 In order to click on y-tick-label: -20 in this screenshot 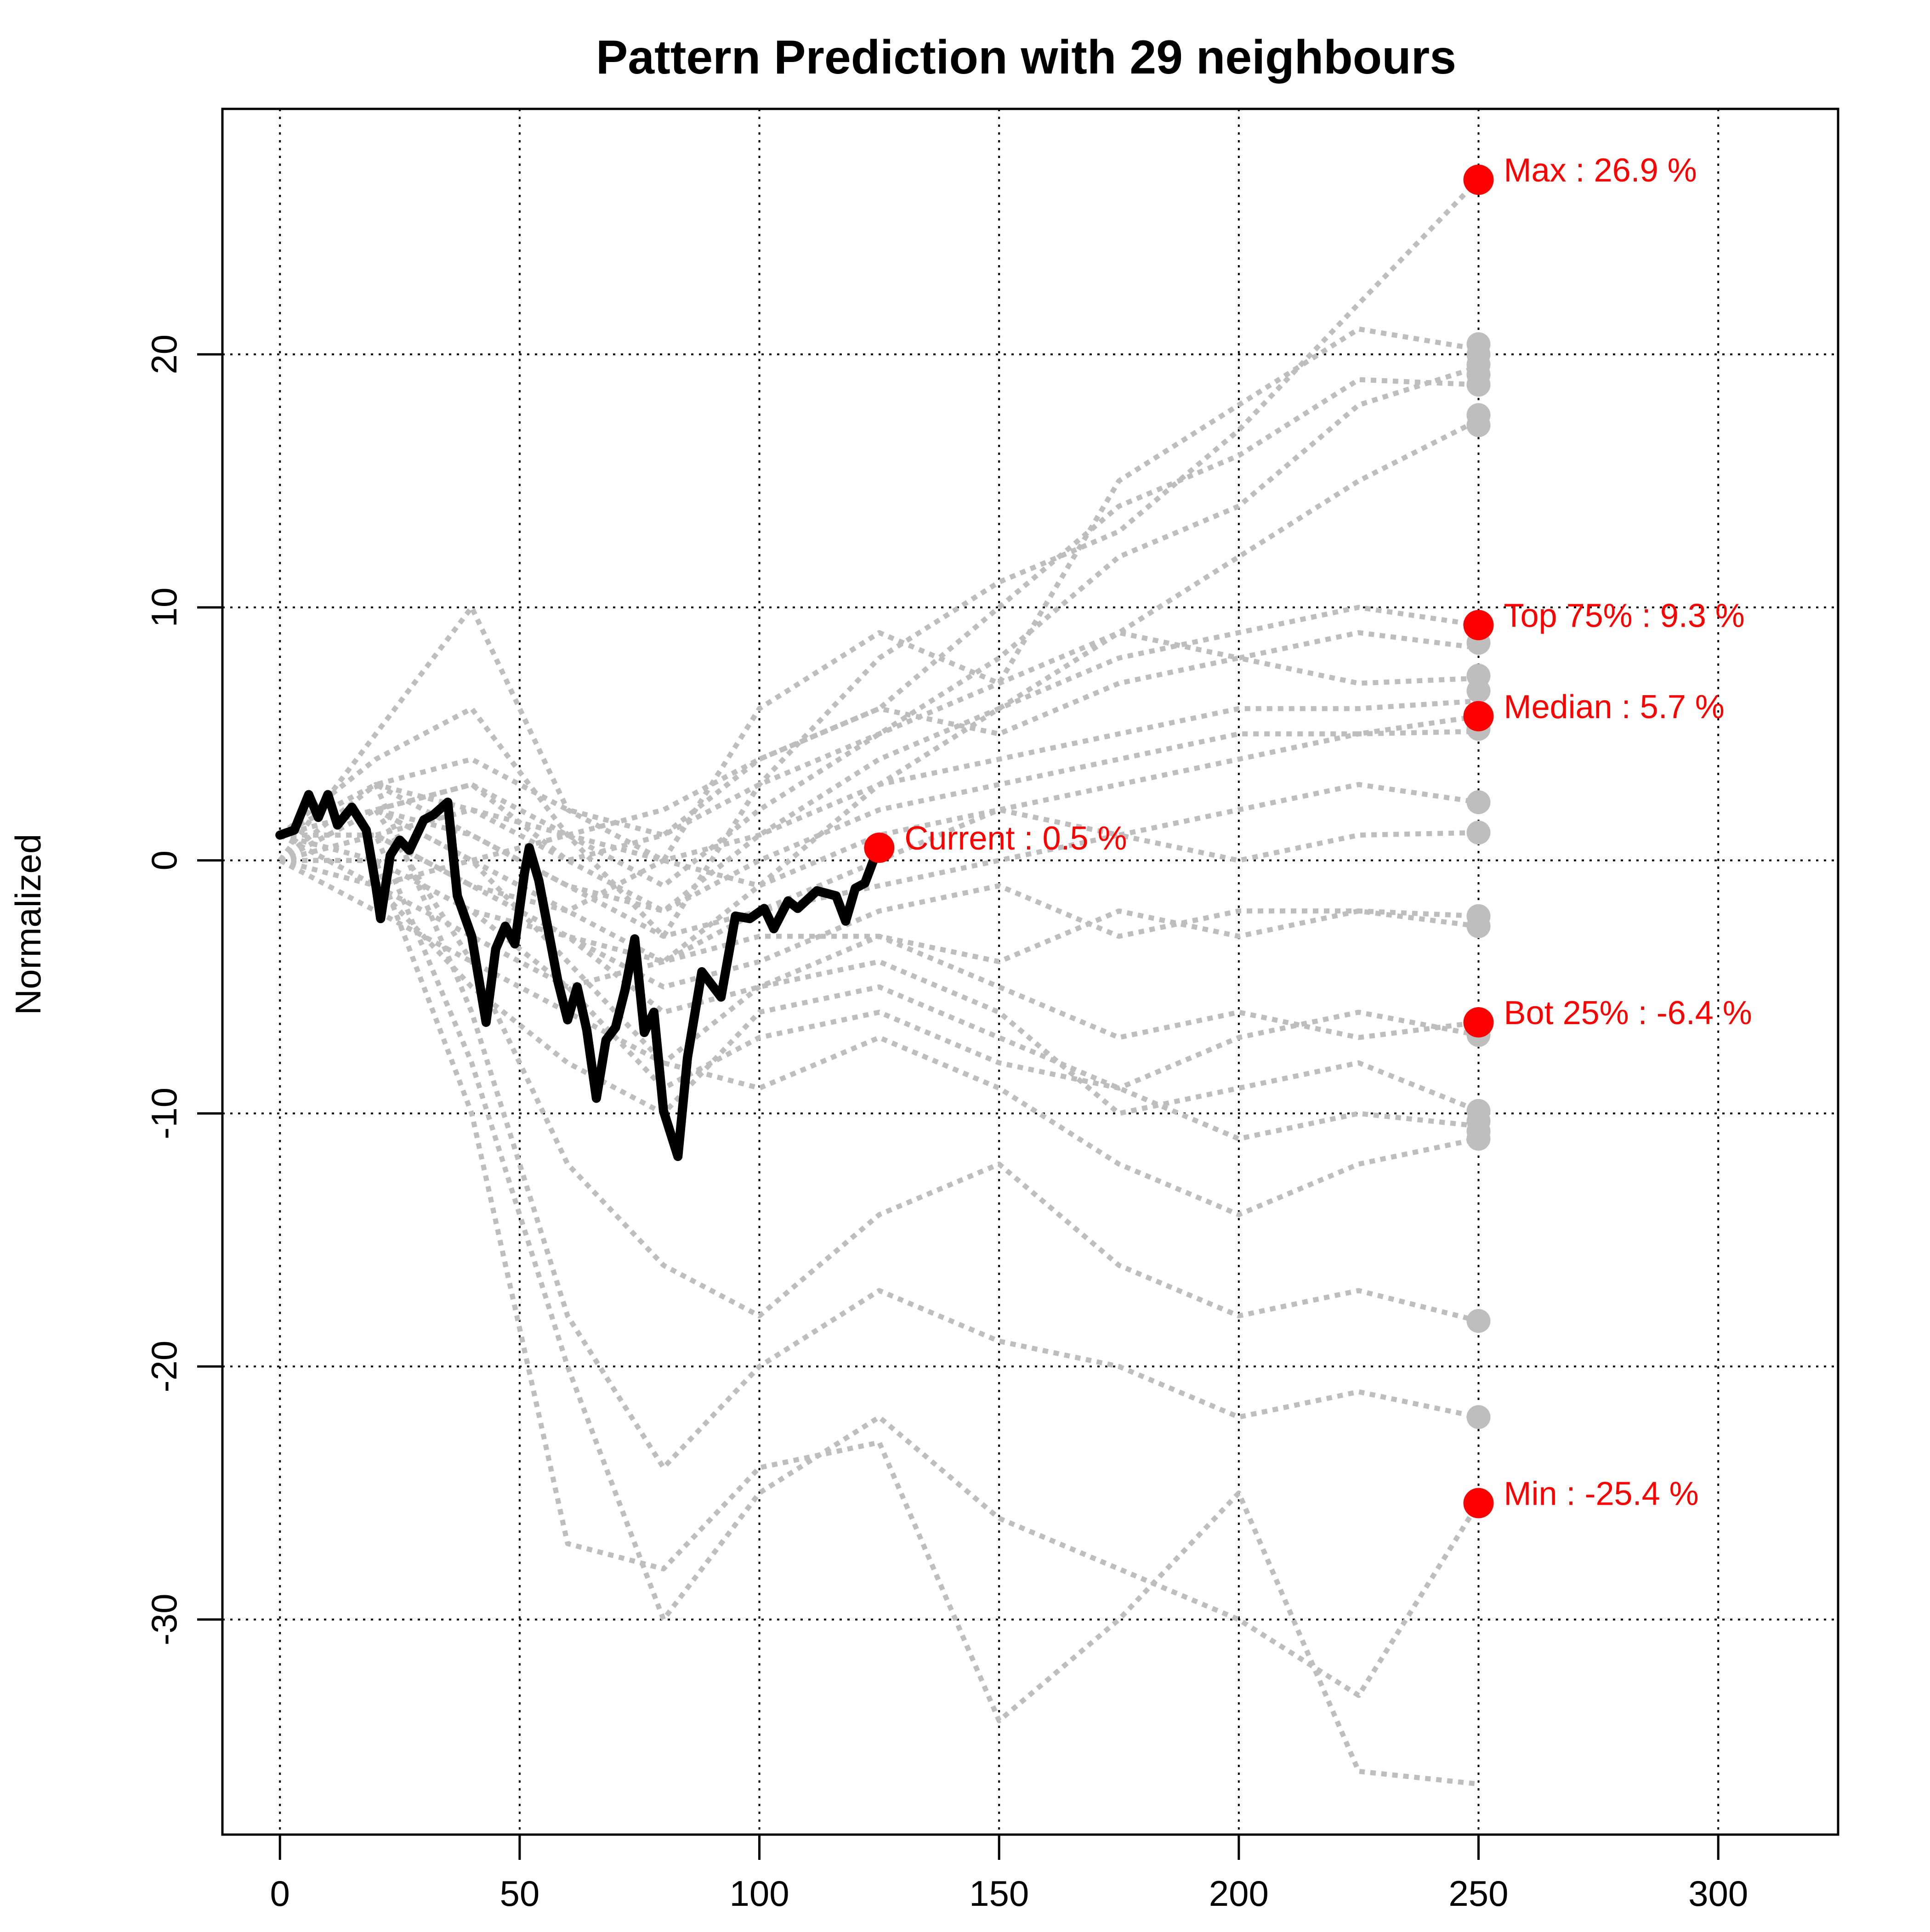, I will do `click(164, 1367)`.